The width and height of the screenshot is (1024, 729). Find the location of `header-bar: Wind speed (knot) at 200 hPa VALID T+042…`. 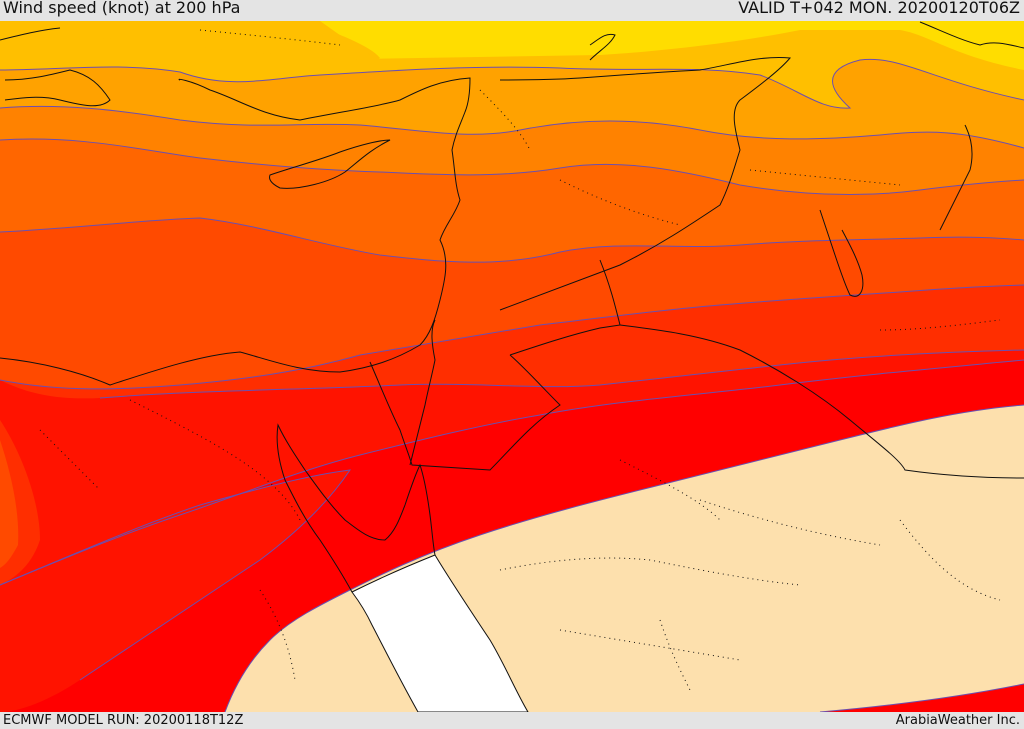

header-bar: Wind speed (knot) at 200 hPa VALID T+042… is located at coordinates (512, 10).